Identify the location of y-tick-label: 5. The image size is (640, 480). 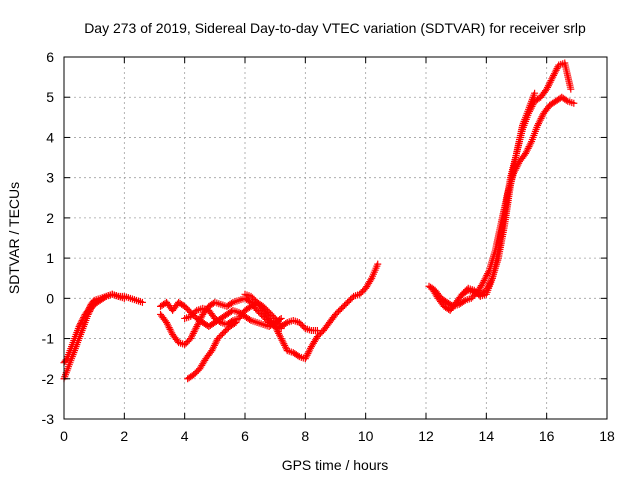
(50, 97).